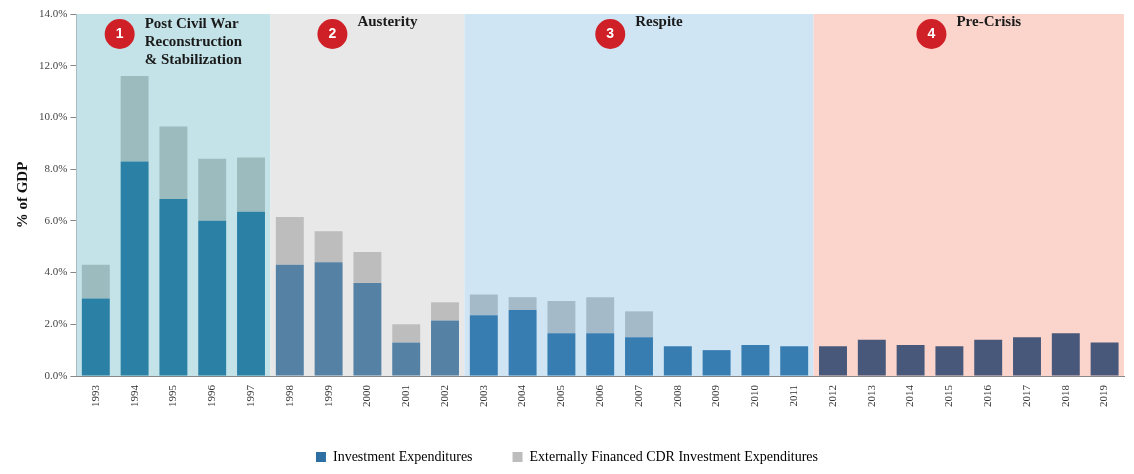  Describe the element at coordinates (637, 395) in the screenshot. I see `x-tick-label: 2007` at that location.